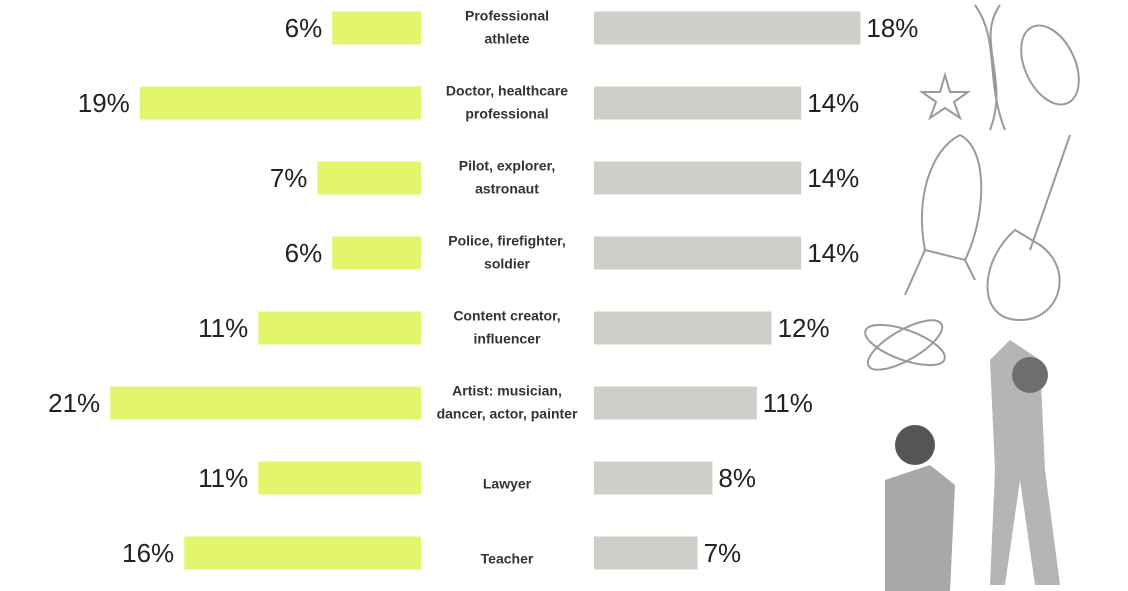  Describe the element at coordinates (507, 91) in the screenshot. I see `category-label: Doctor, healthcare` at that location.